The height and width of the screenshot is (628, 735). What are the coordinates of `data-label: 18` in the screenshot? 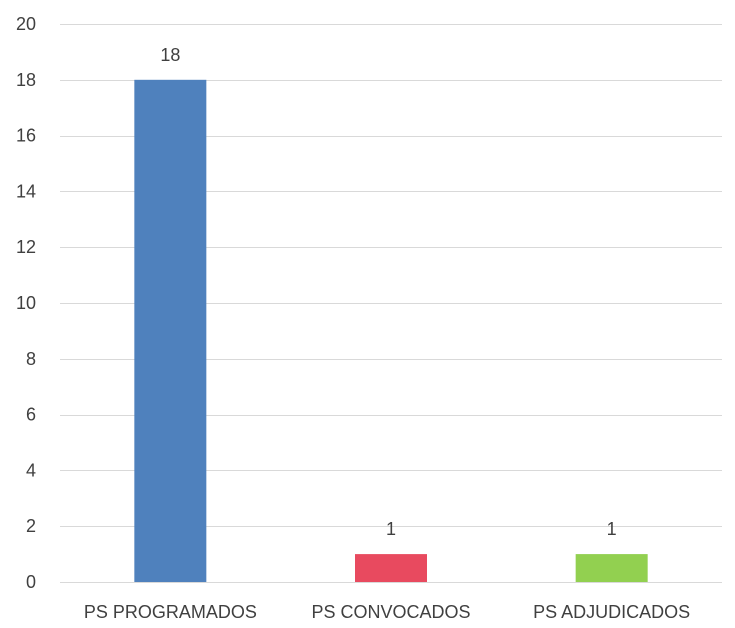 It's located at (170, 55).